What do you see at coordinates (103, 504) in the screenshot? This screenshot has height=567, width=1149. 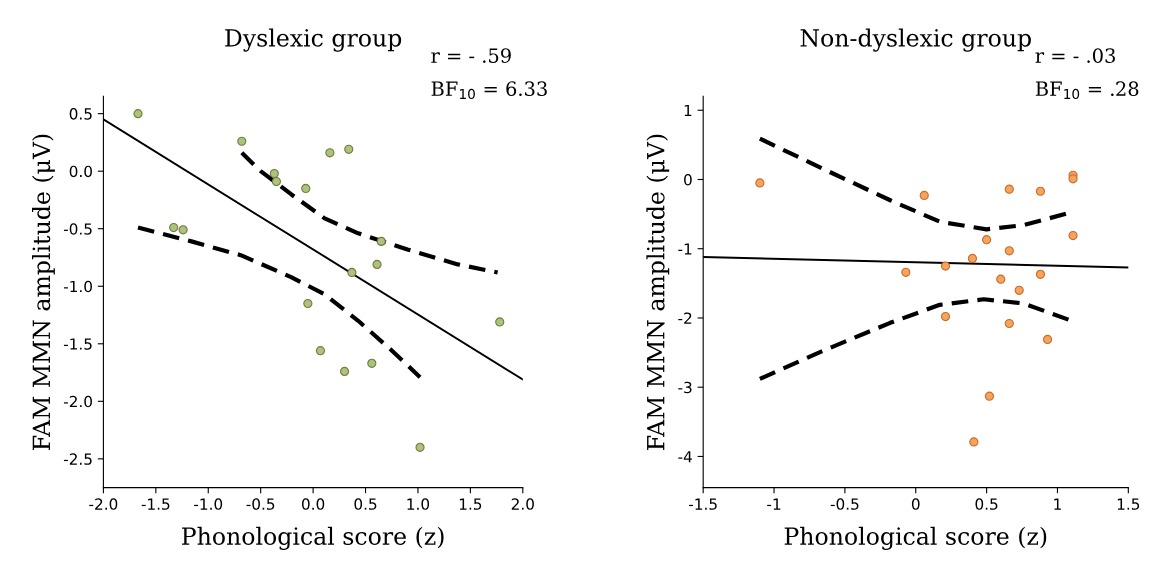 I see `x-tick-label: -2.0` at bounding box center [103, 504].